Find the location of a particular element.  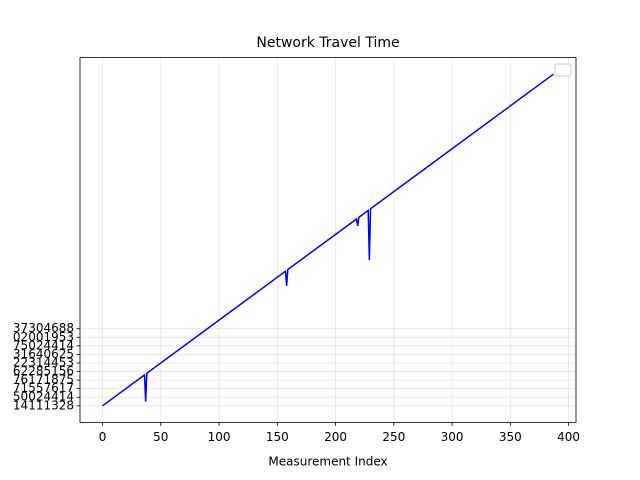

x-tick-label: 350 is located at coordinates (510, 437).